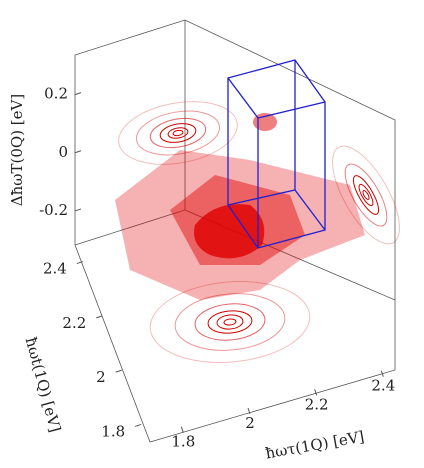 Image resolution: width=424 pixels, height=468 pixels. I want to click on z-tick-label: 0, so click(63, 152).